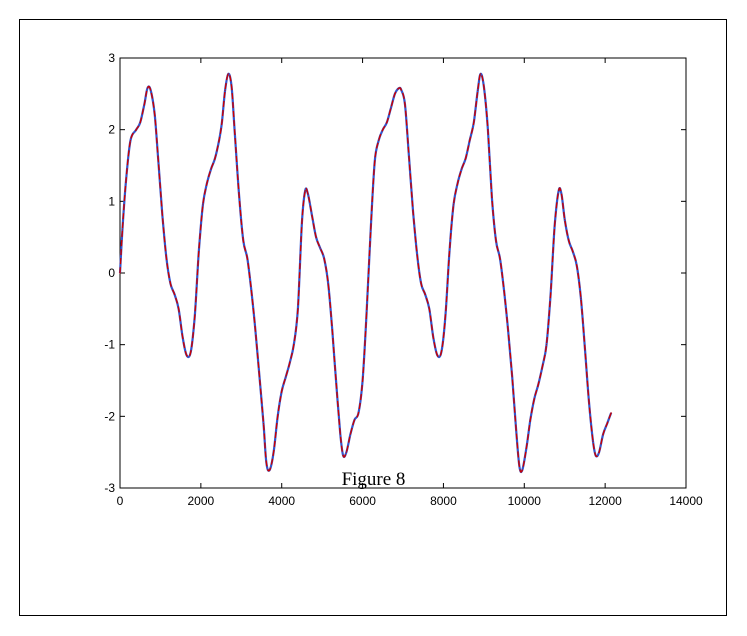  I want to click on x-tick-label: 0, so click(120, 501).